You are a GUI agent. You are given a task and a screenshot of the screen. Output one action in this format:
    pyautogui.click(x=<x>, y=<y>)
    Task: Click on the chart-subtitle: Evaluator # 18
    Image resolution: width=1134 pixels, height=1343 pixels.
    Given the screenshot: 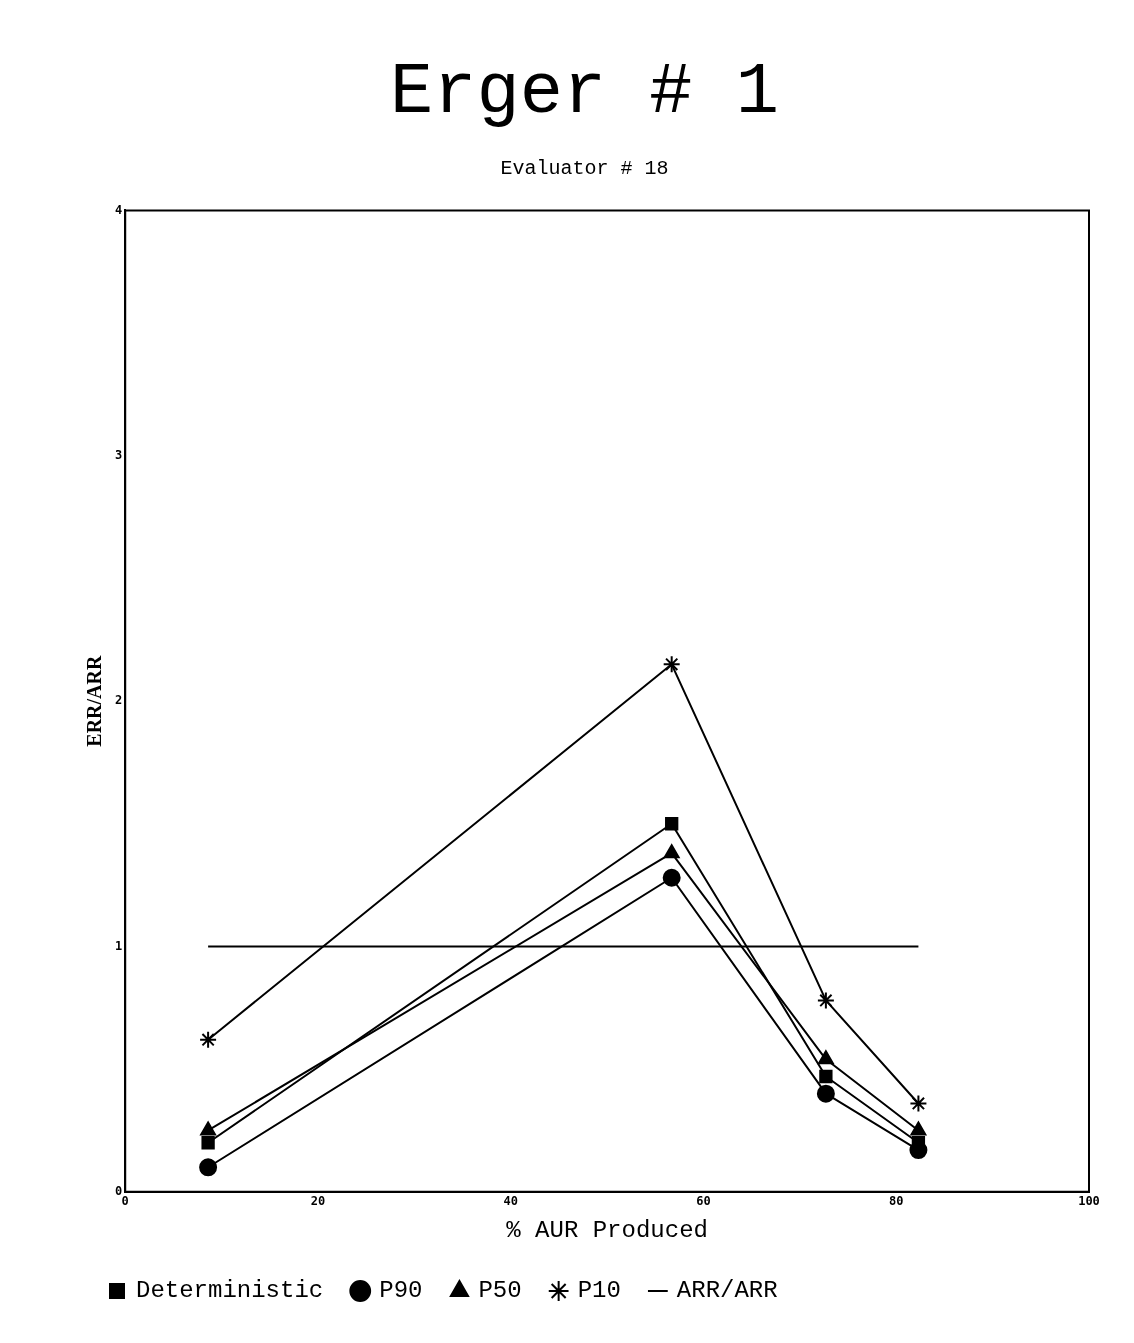 What is the action you would take?
    pyautogui.click(x=584, y=168)
    